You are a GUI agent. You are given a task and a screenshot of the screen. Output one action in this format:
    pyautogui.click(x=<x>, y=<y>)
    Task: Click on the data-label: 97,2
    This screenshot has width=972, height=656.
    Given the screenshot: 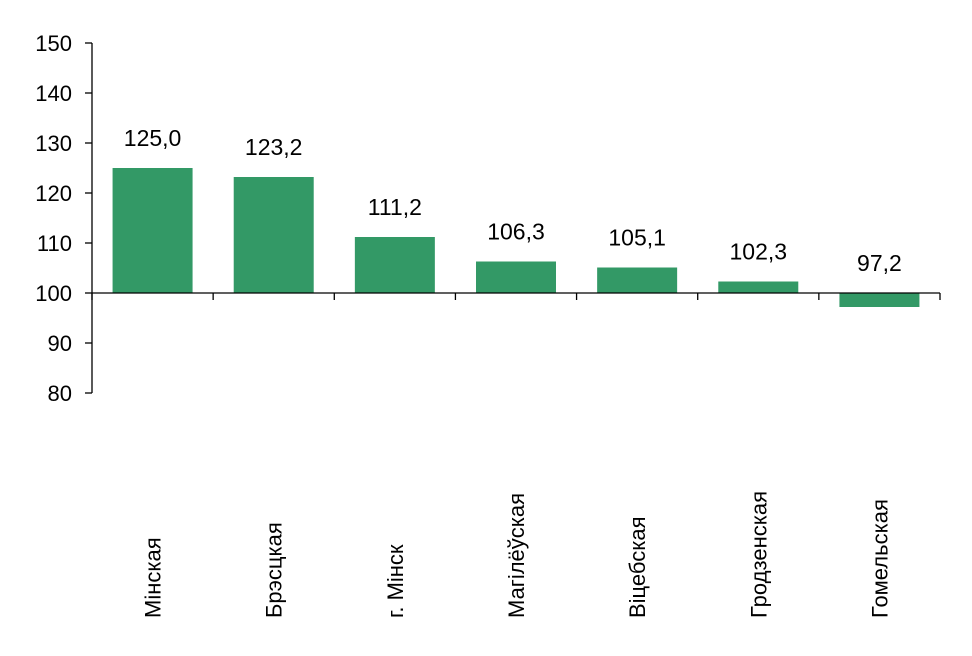 What is the action you would take?
    pyautogui.click(x=879, y=263)
    